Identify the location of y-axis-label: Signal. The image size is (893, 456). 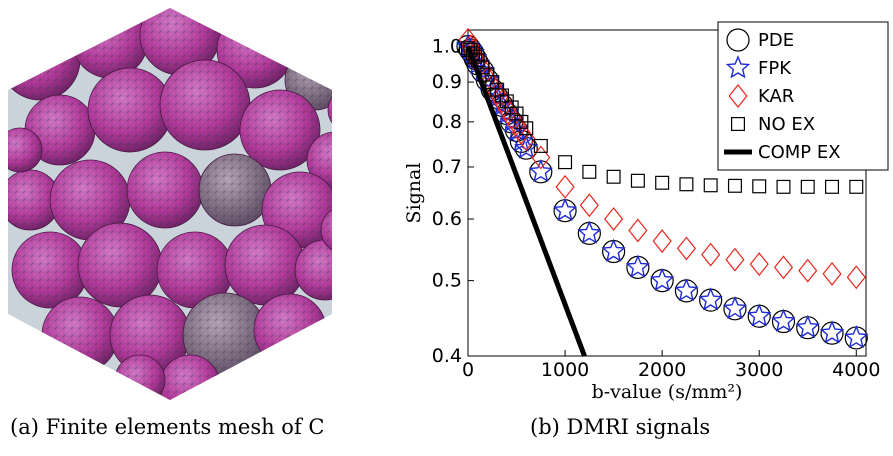
(414, 193).